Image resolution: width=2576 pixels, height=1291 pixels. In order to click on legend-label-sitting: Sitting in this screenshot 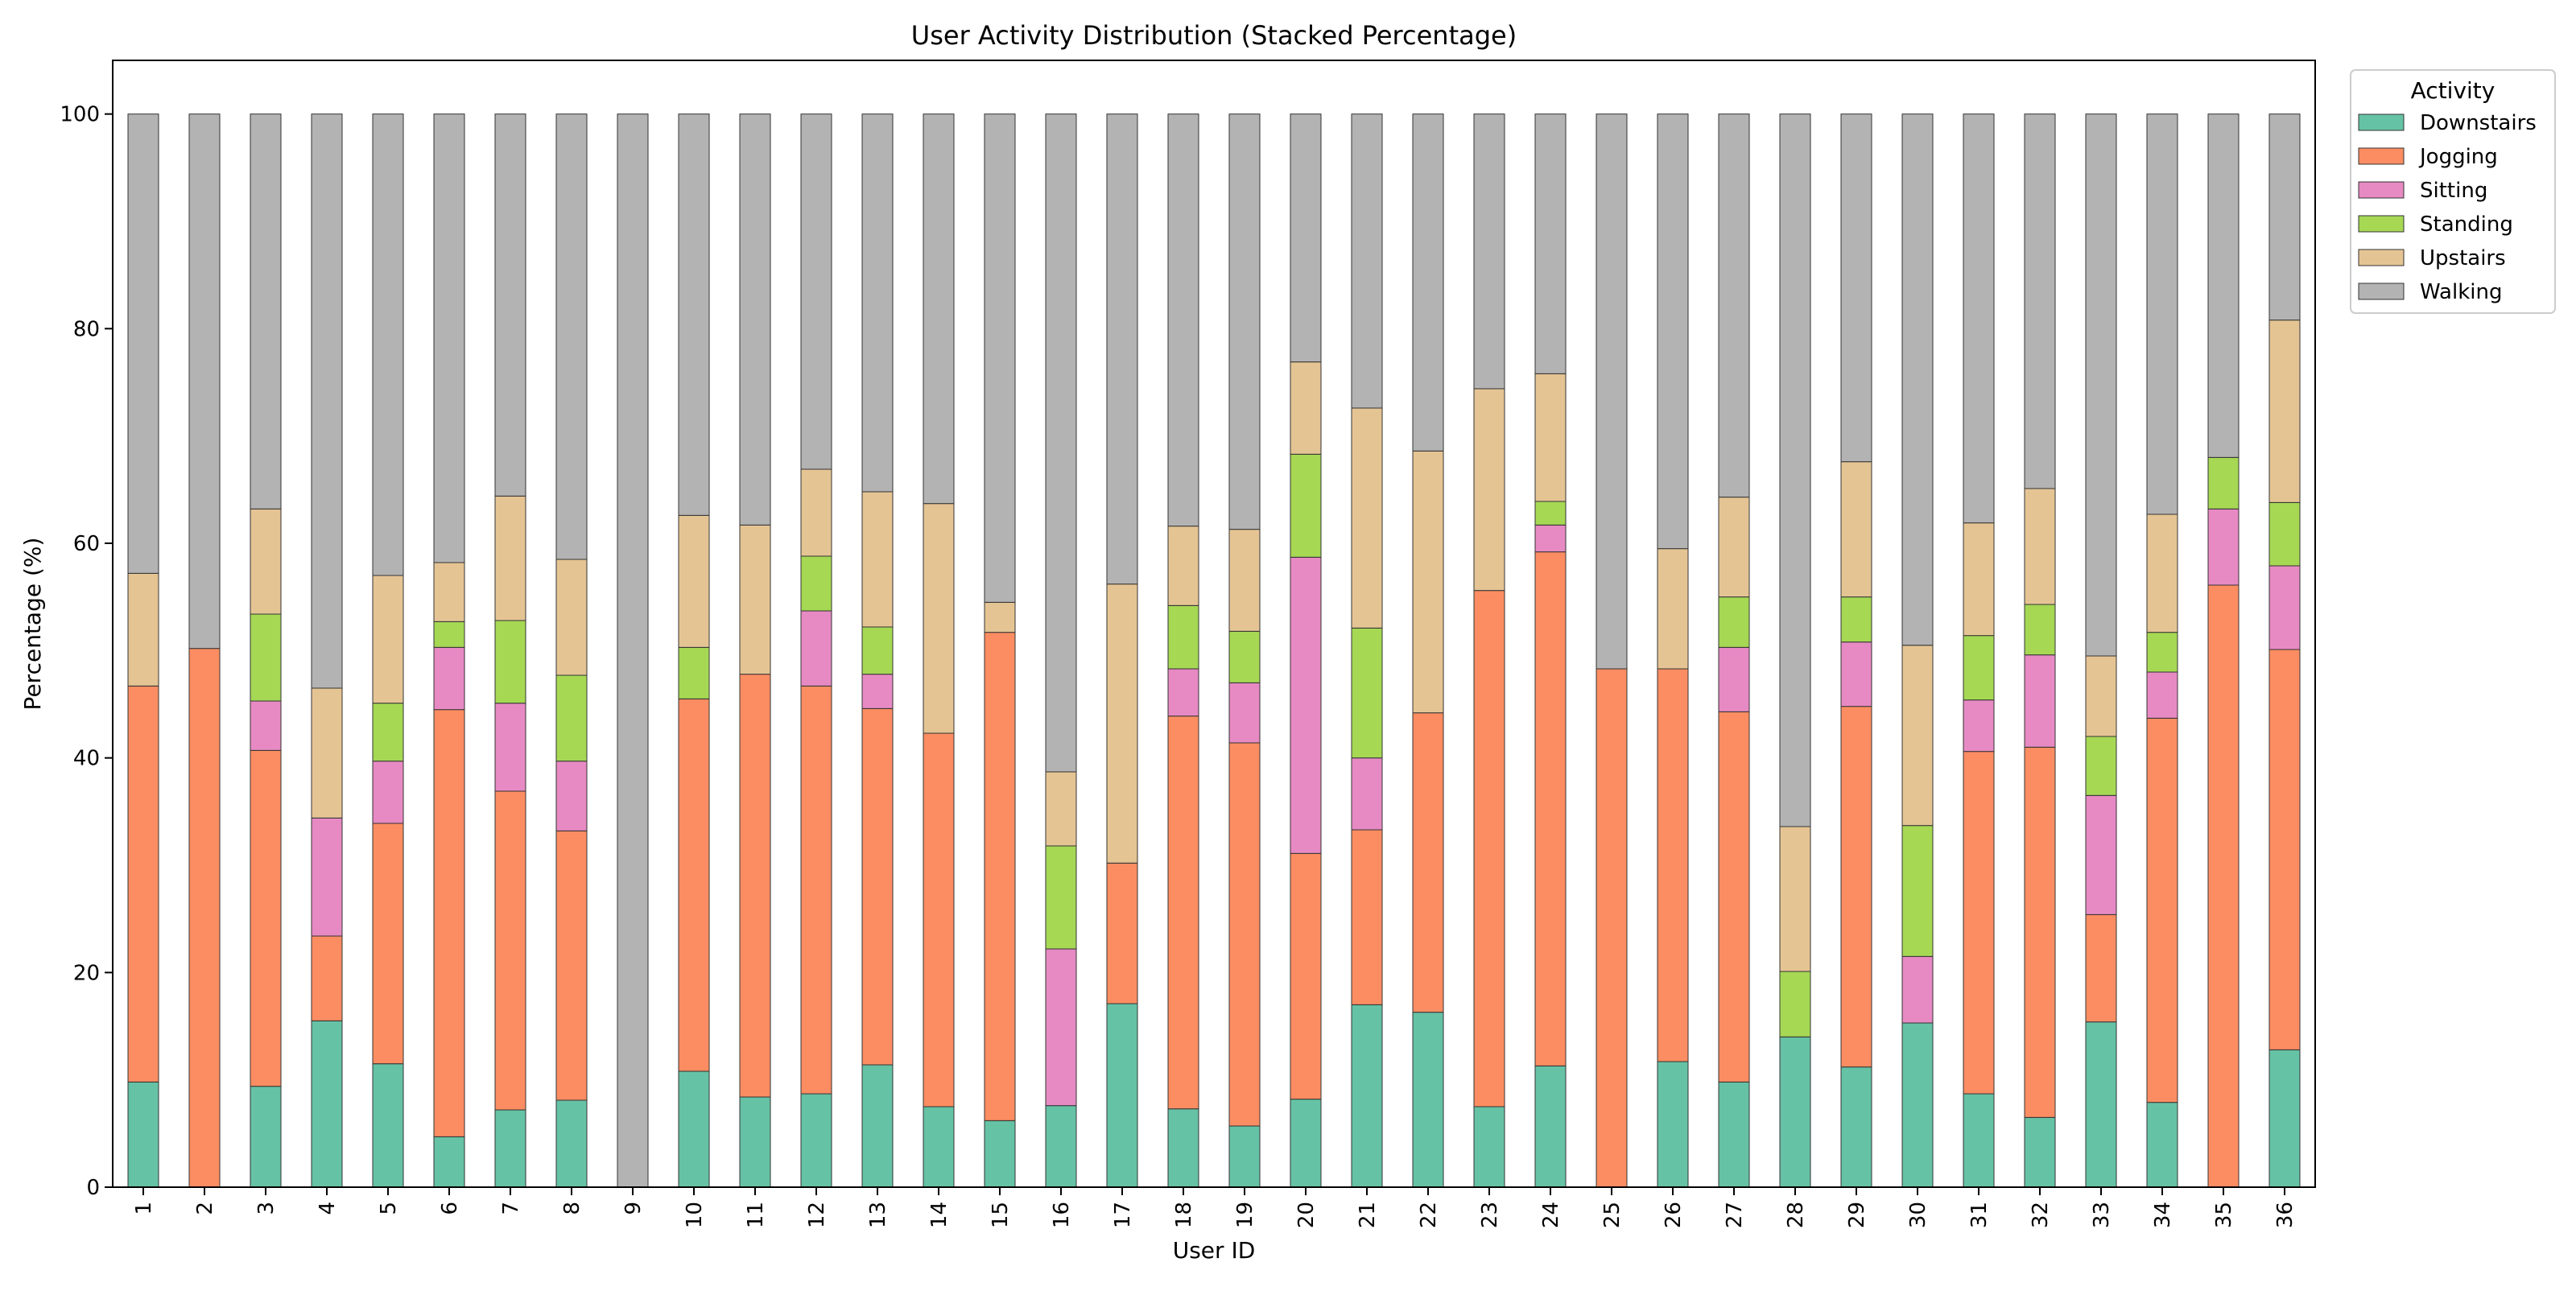, I will do `click(2453, 191)`.